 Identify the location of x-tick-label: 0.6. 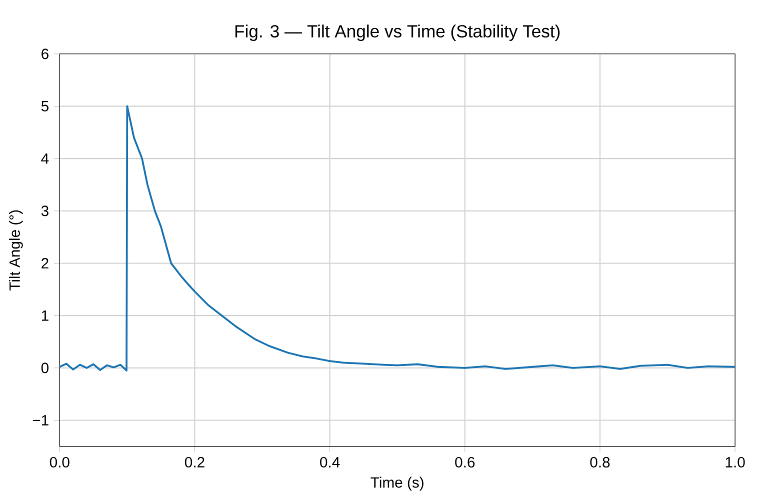
(465, 462).